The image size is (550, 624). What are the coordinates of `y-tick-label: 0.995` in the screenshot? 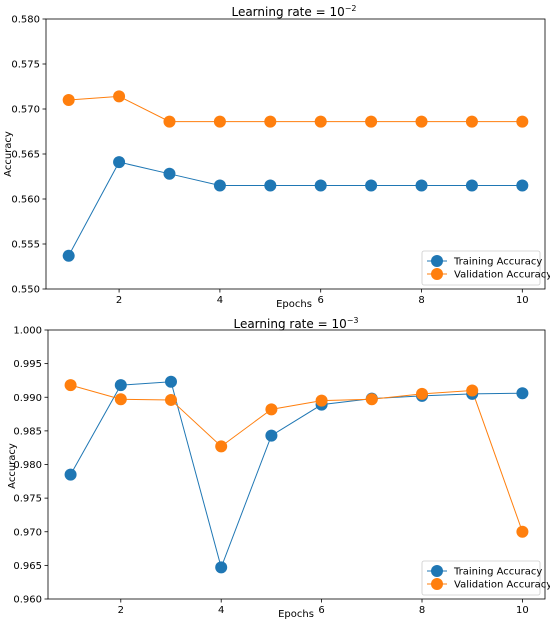 It's located at (27, 364).